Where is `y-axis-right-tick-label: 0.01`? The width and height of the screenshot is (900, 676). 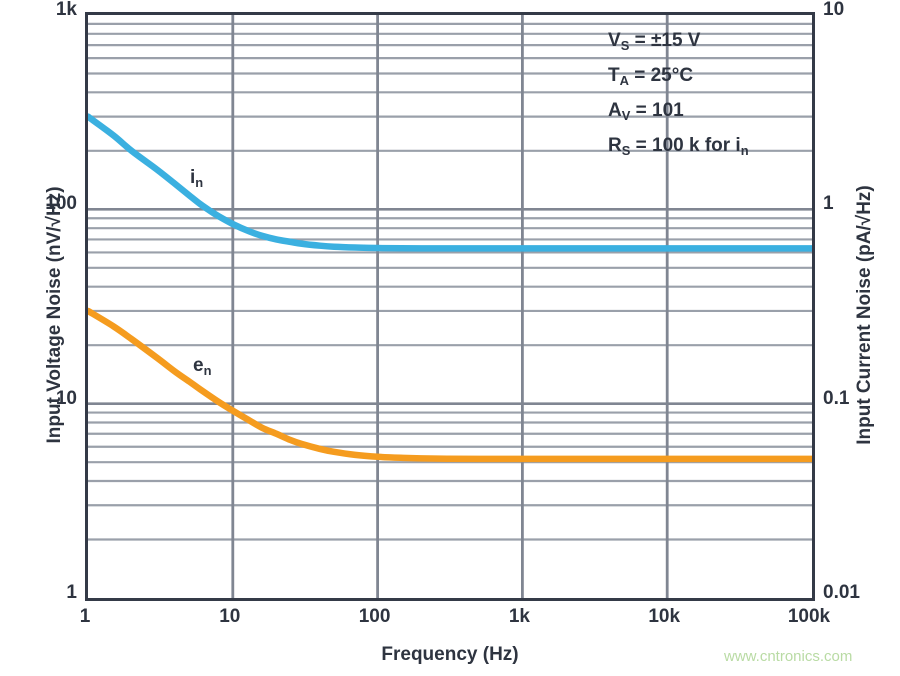
y-axis-right-tick-label: 0.01 is located at coordinates (841, 592).